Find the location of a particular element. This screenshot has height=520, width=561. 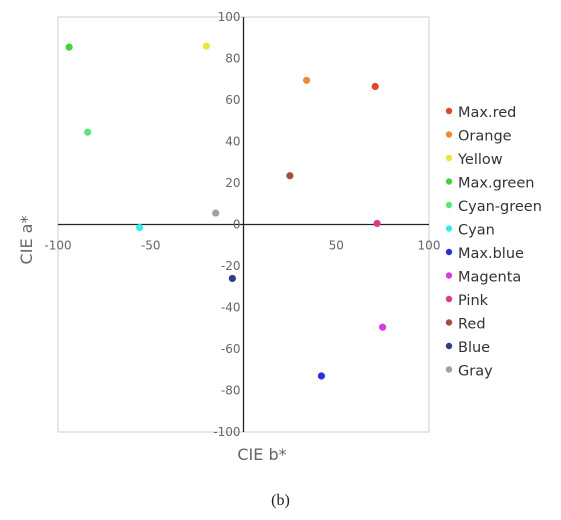

y-tick-label: 60 is located at coordinates (232, 100).